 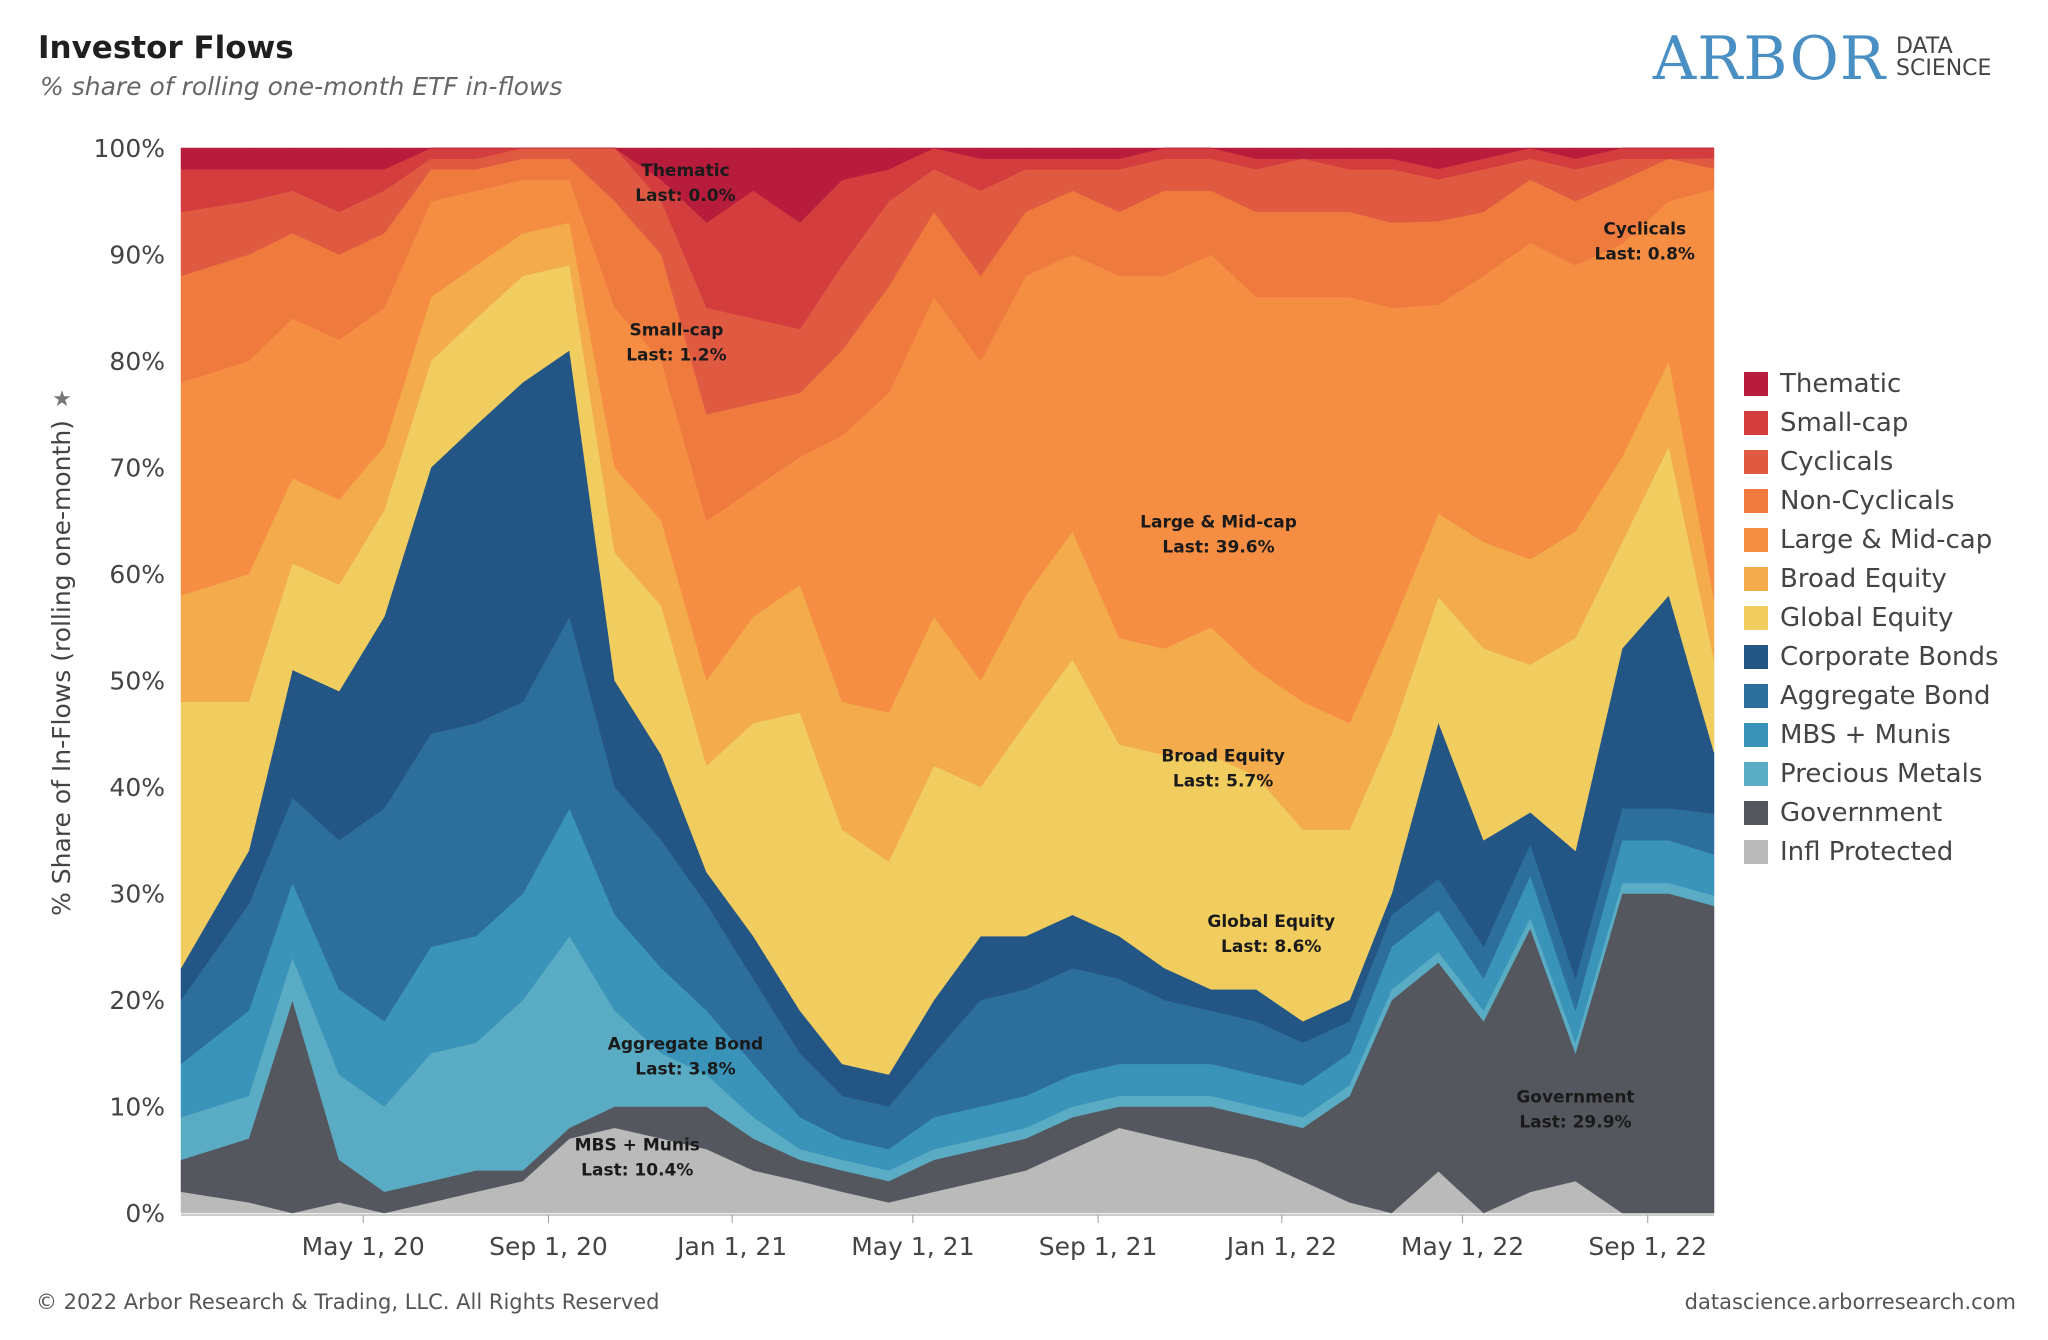 I want to click on y-tick-label: 0%, so click(x=145, y=1213).